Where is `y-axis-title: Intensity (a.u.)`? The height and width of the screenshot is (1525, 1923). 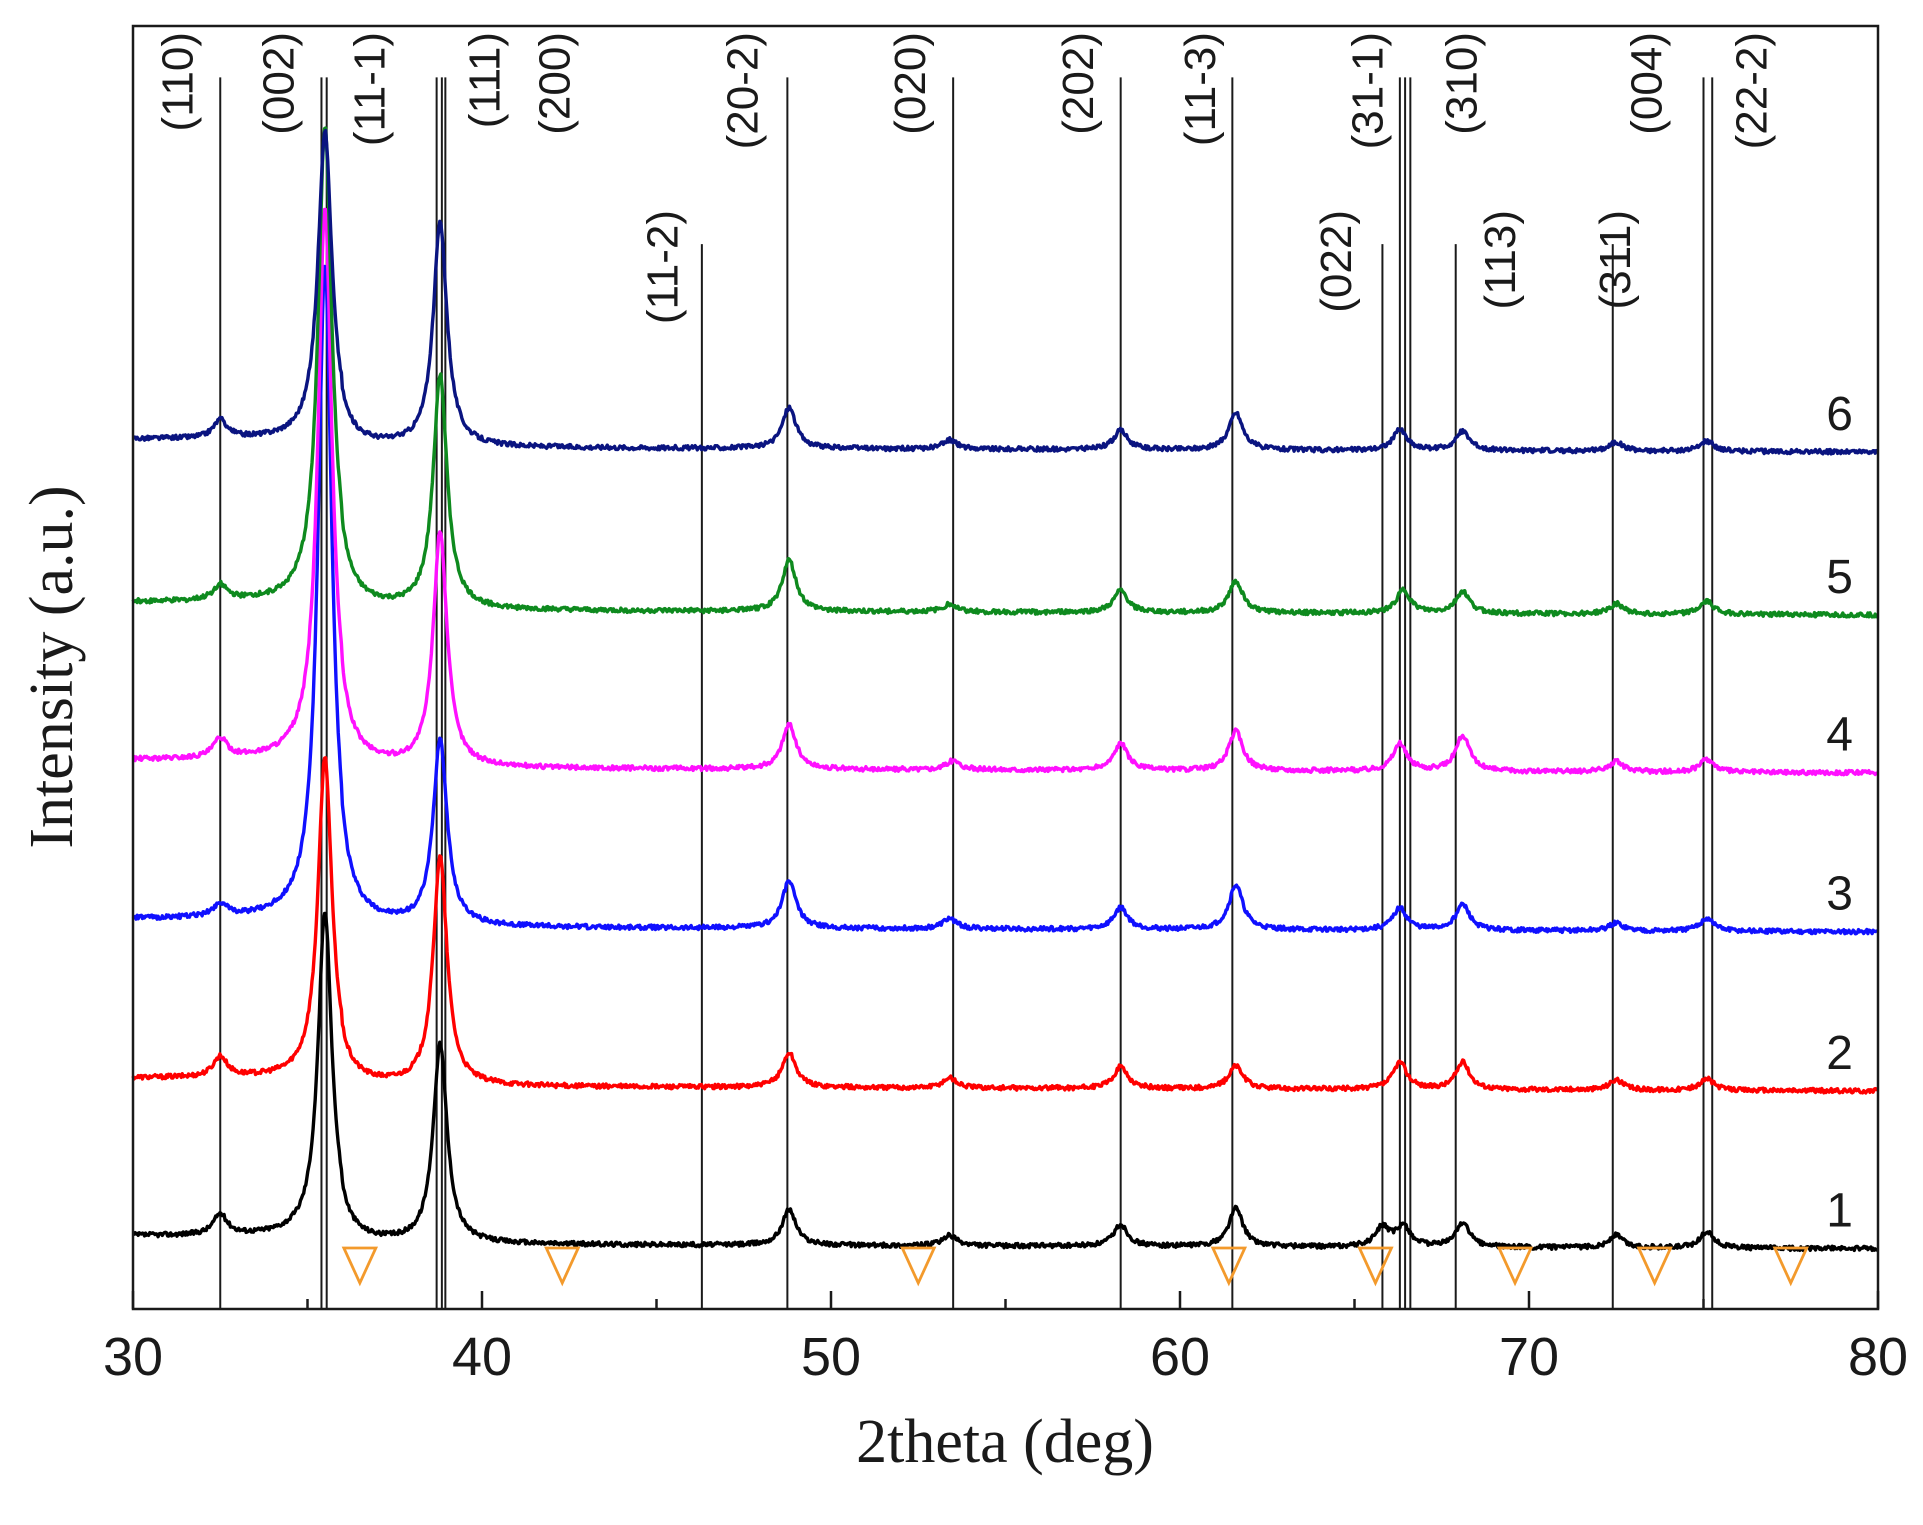 y-axis-title: Intensity (a.u.) is located at coordinates (52, 666).